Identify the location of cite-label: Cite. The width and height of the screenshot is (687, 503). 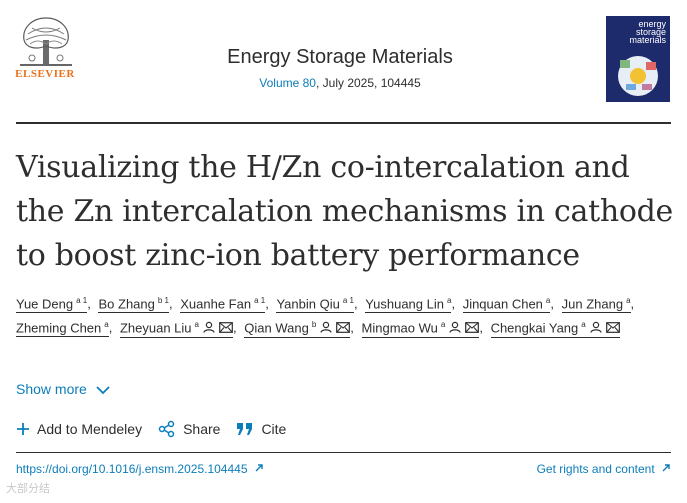
(274, 429).